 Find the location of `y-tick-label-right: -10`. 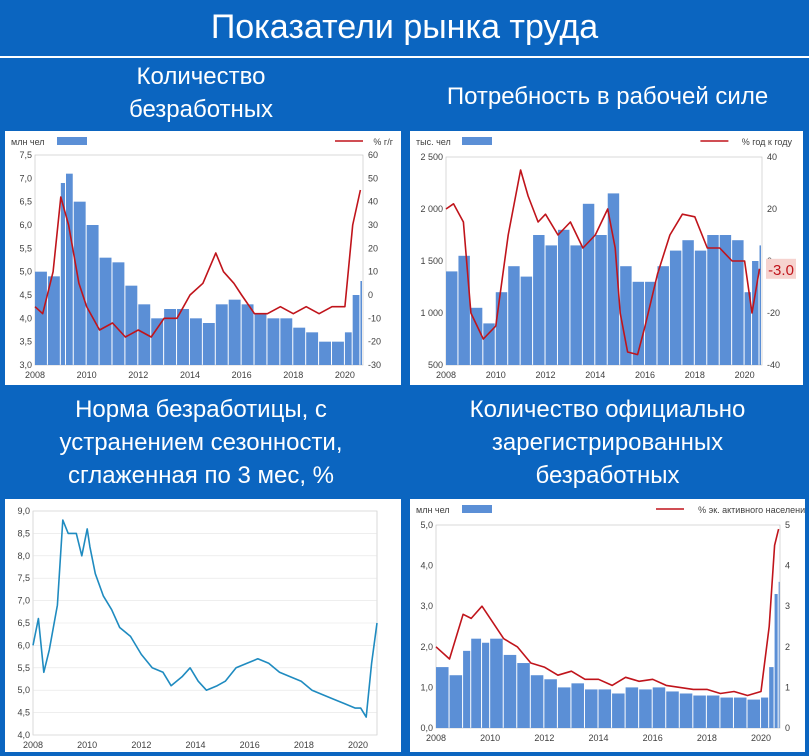

y-tick-label-right: -10 is located at coordinates (374, 318).